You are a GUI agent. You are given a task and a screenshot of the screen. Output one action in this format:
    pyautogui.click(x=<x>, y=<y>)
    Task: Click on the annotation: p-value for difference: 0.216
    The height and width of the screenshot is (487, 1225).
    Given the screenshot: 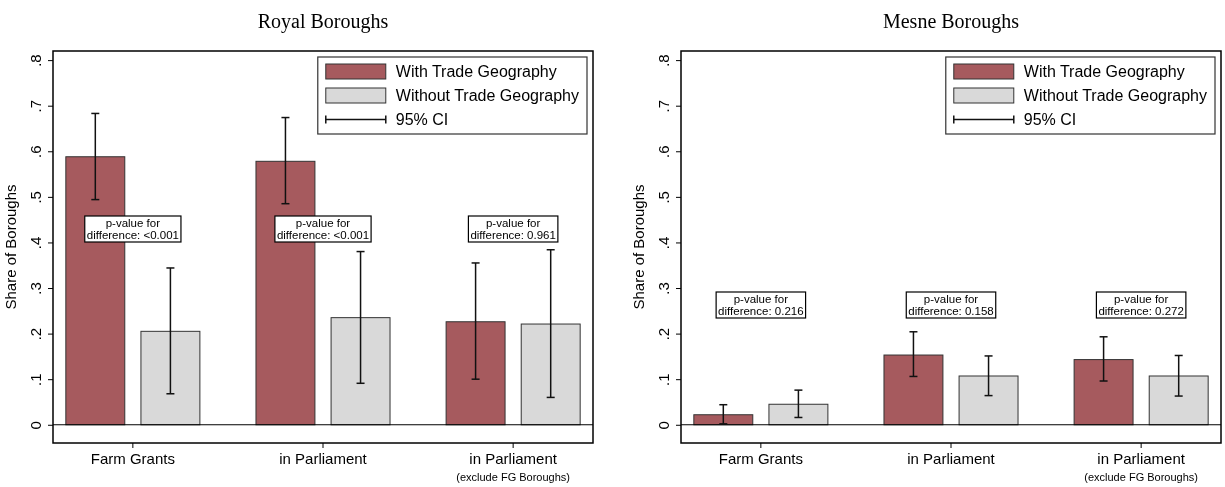 What is the action you would take?
    pyautogui.click(x=761, y=305)
    